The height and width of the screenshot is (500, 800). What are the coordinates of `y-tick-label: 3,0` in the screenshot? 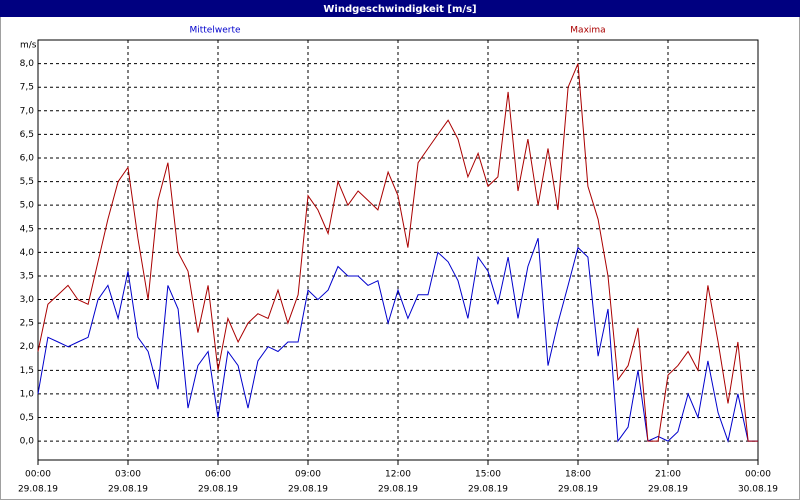 It's located at (27, 300).